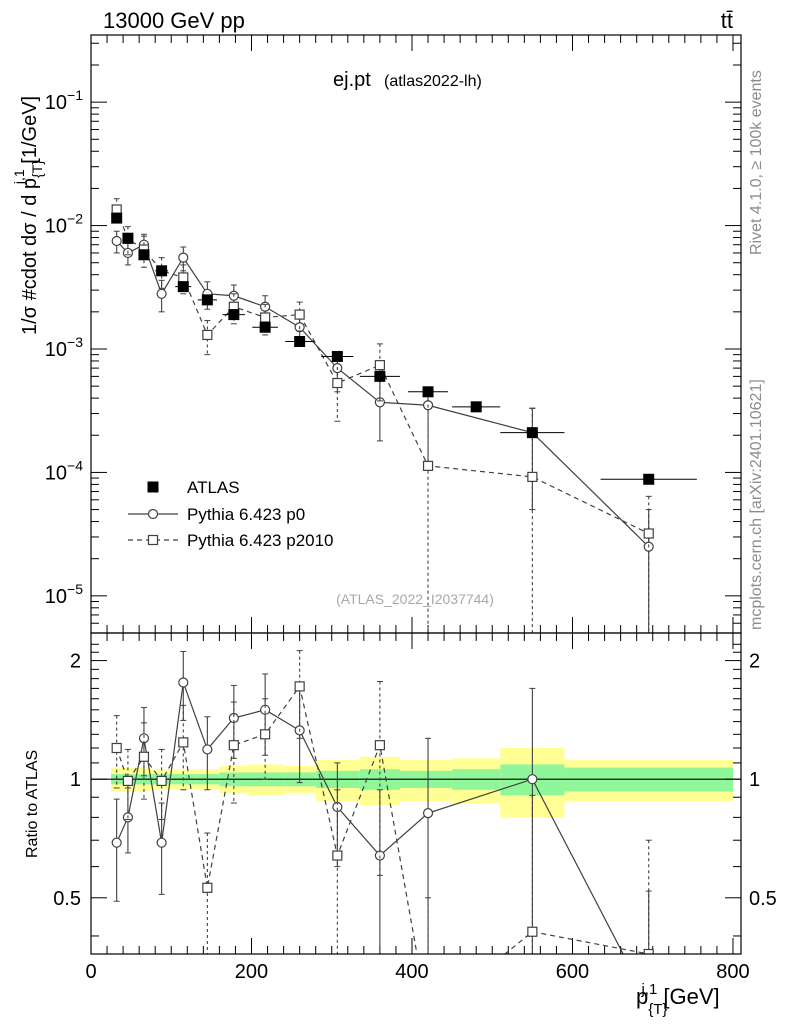 The image size is (786, 1024). What do you see at coordinates (32, 804) in the screenshot?
I see `ratio-y-axis-label: Ratio to ATLAS` at bounding box center [32, 804].